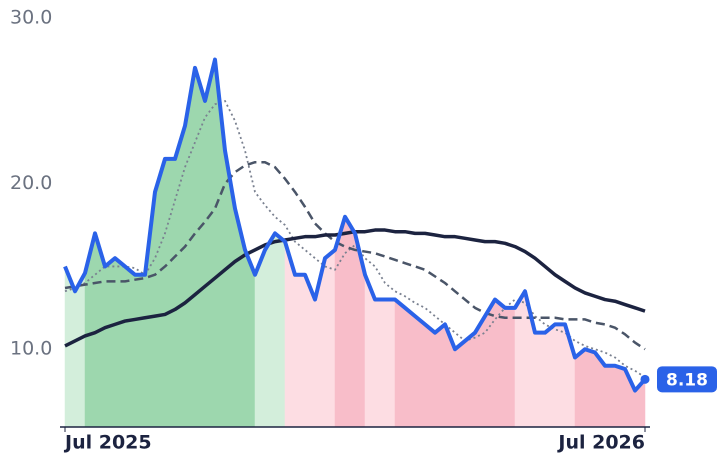 Image resolution: width=718 pixels, height=464 pixels. I want to click on y-tick-label: 20.0, so click(31, 183).